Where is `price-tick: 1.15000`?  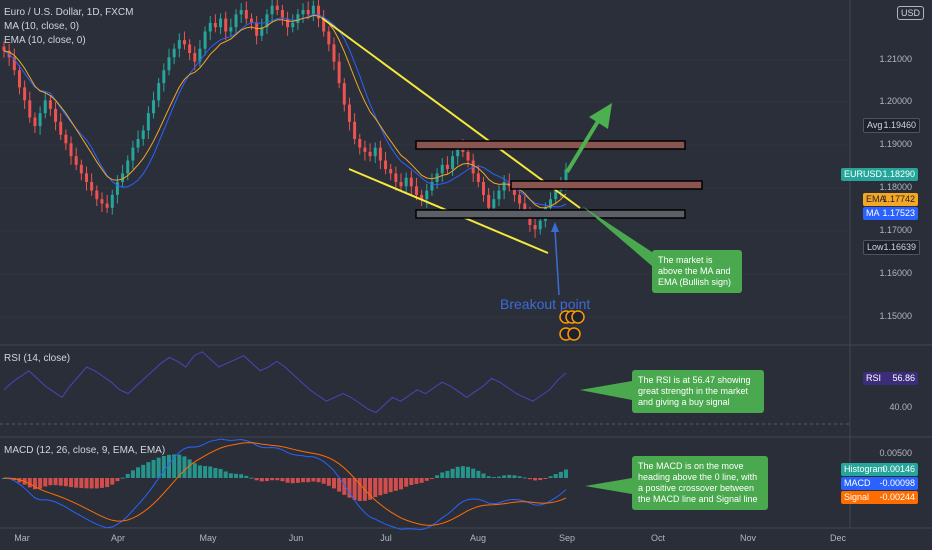
price-tick: 1.15000 is located at coordinates (895, 316).